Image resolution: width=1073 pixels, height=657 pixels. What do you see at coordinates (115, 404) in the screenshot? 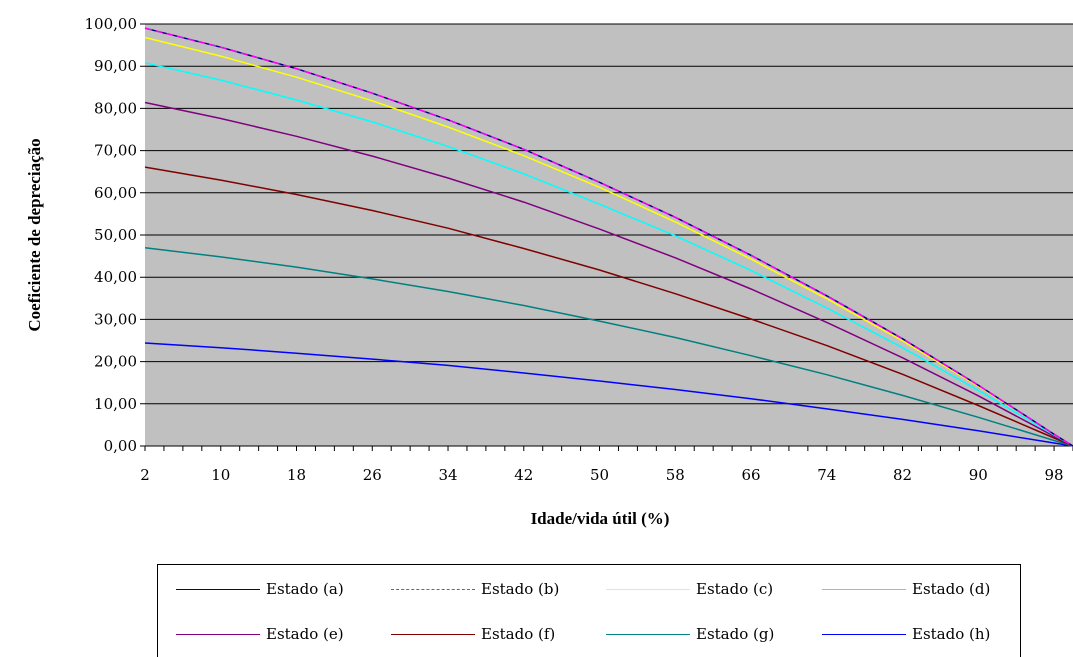
I see `y-tick-label: 10,00` at bounding box center [115, 404].